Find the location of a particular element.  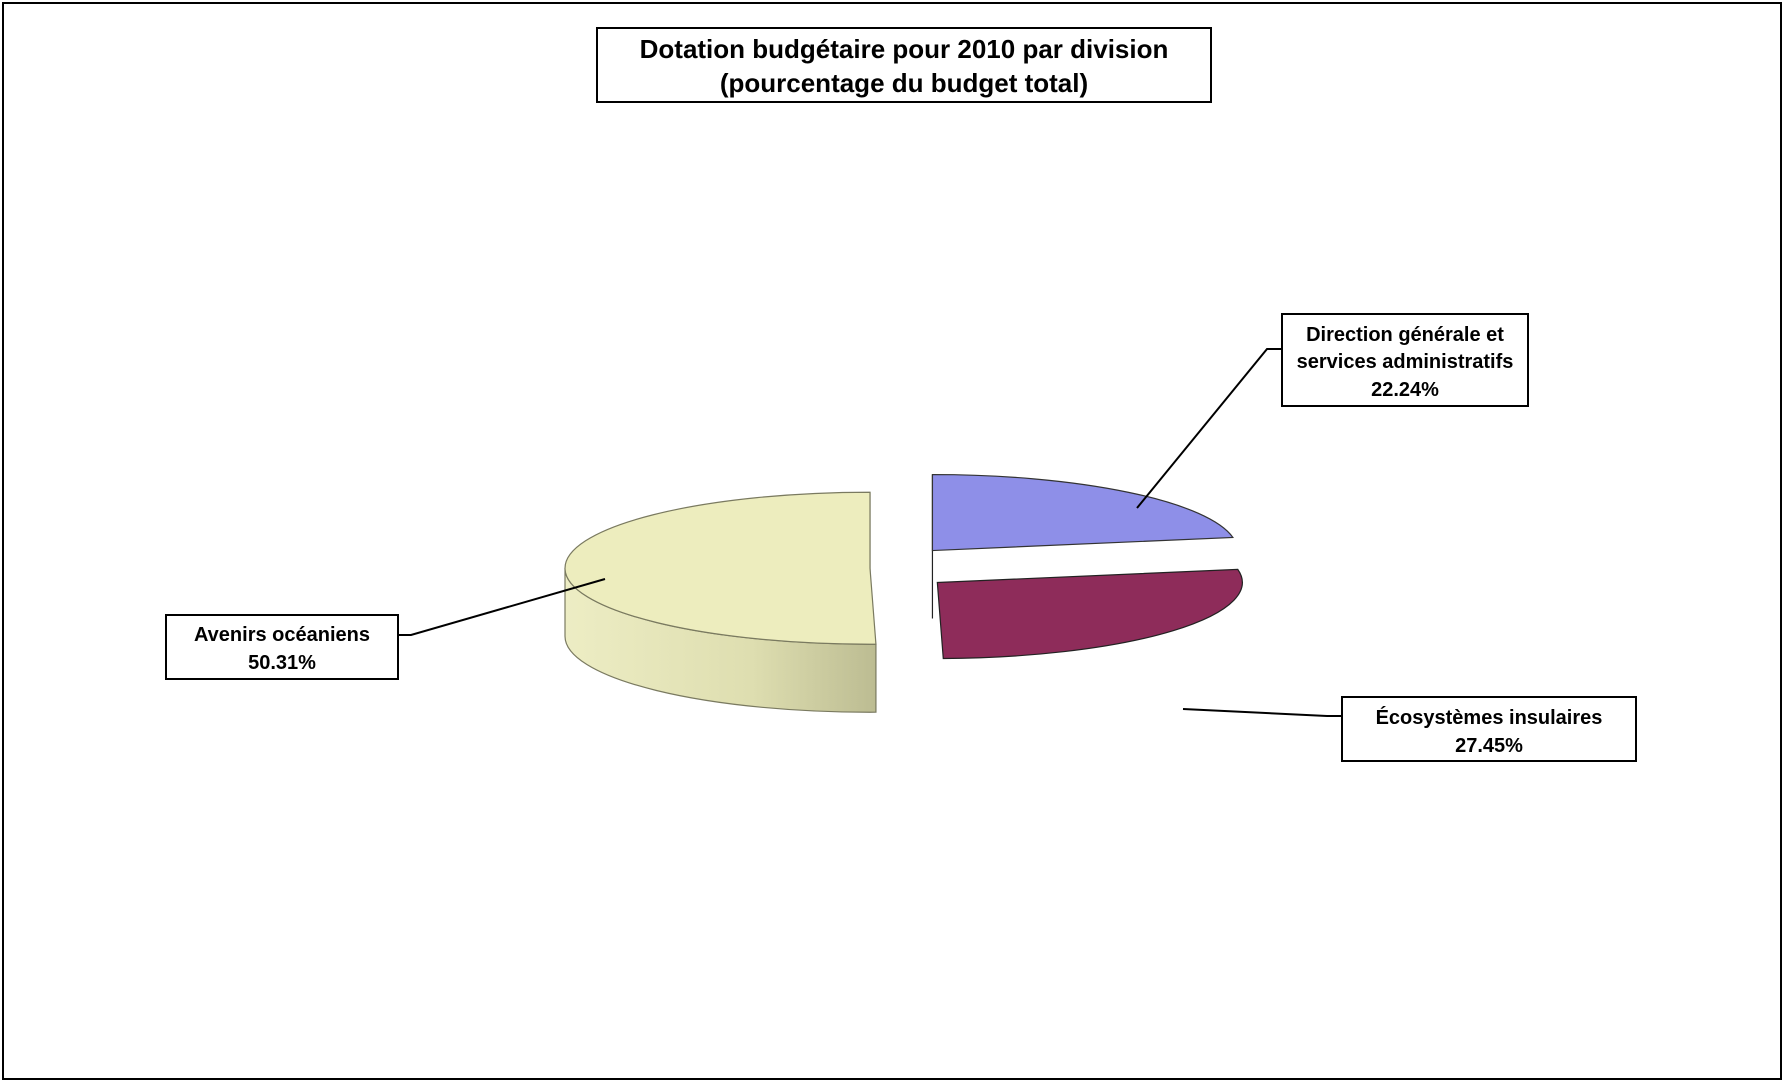

title-box is located at coordinates (904, 65).